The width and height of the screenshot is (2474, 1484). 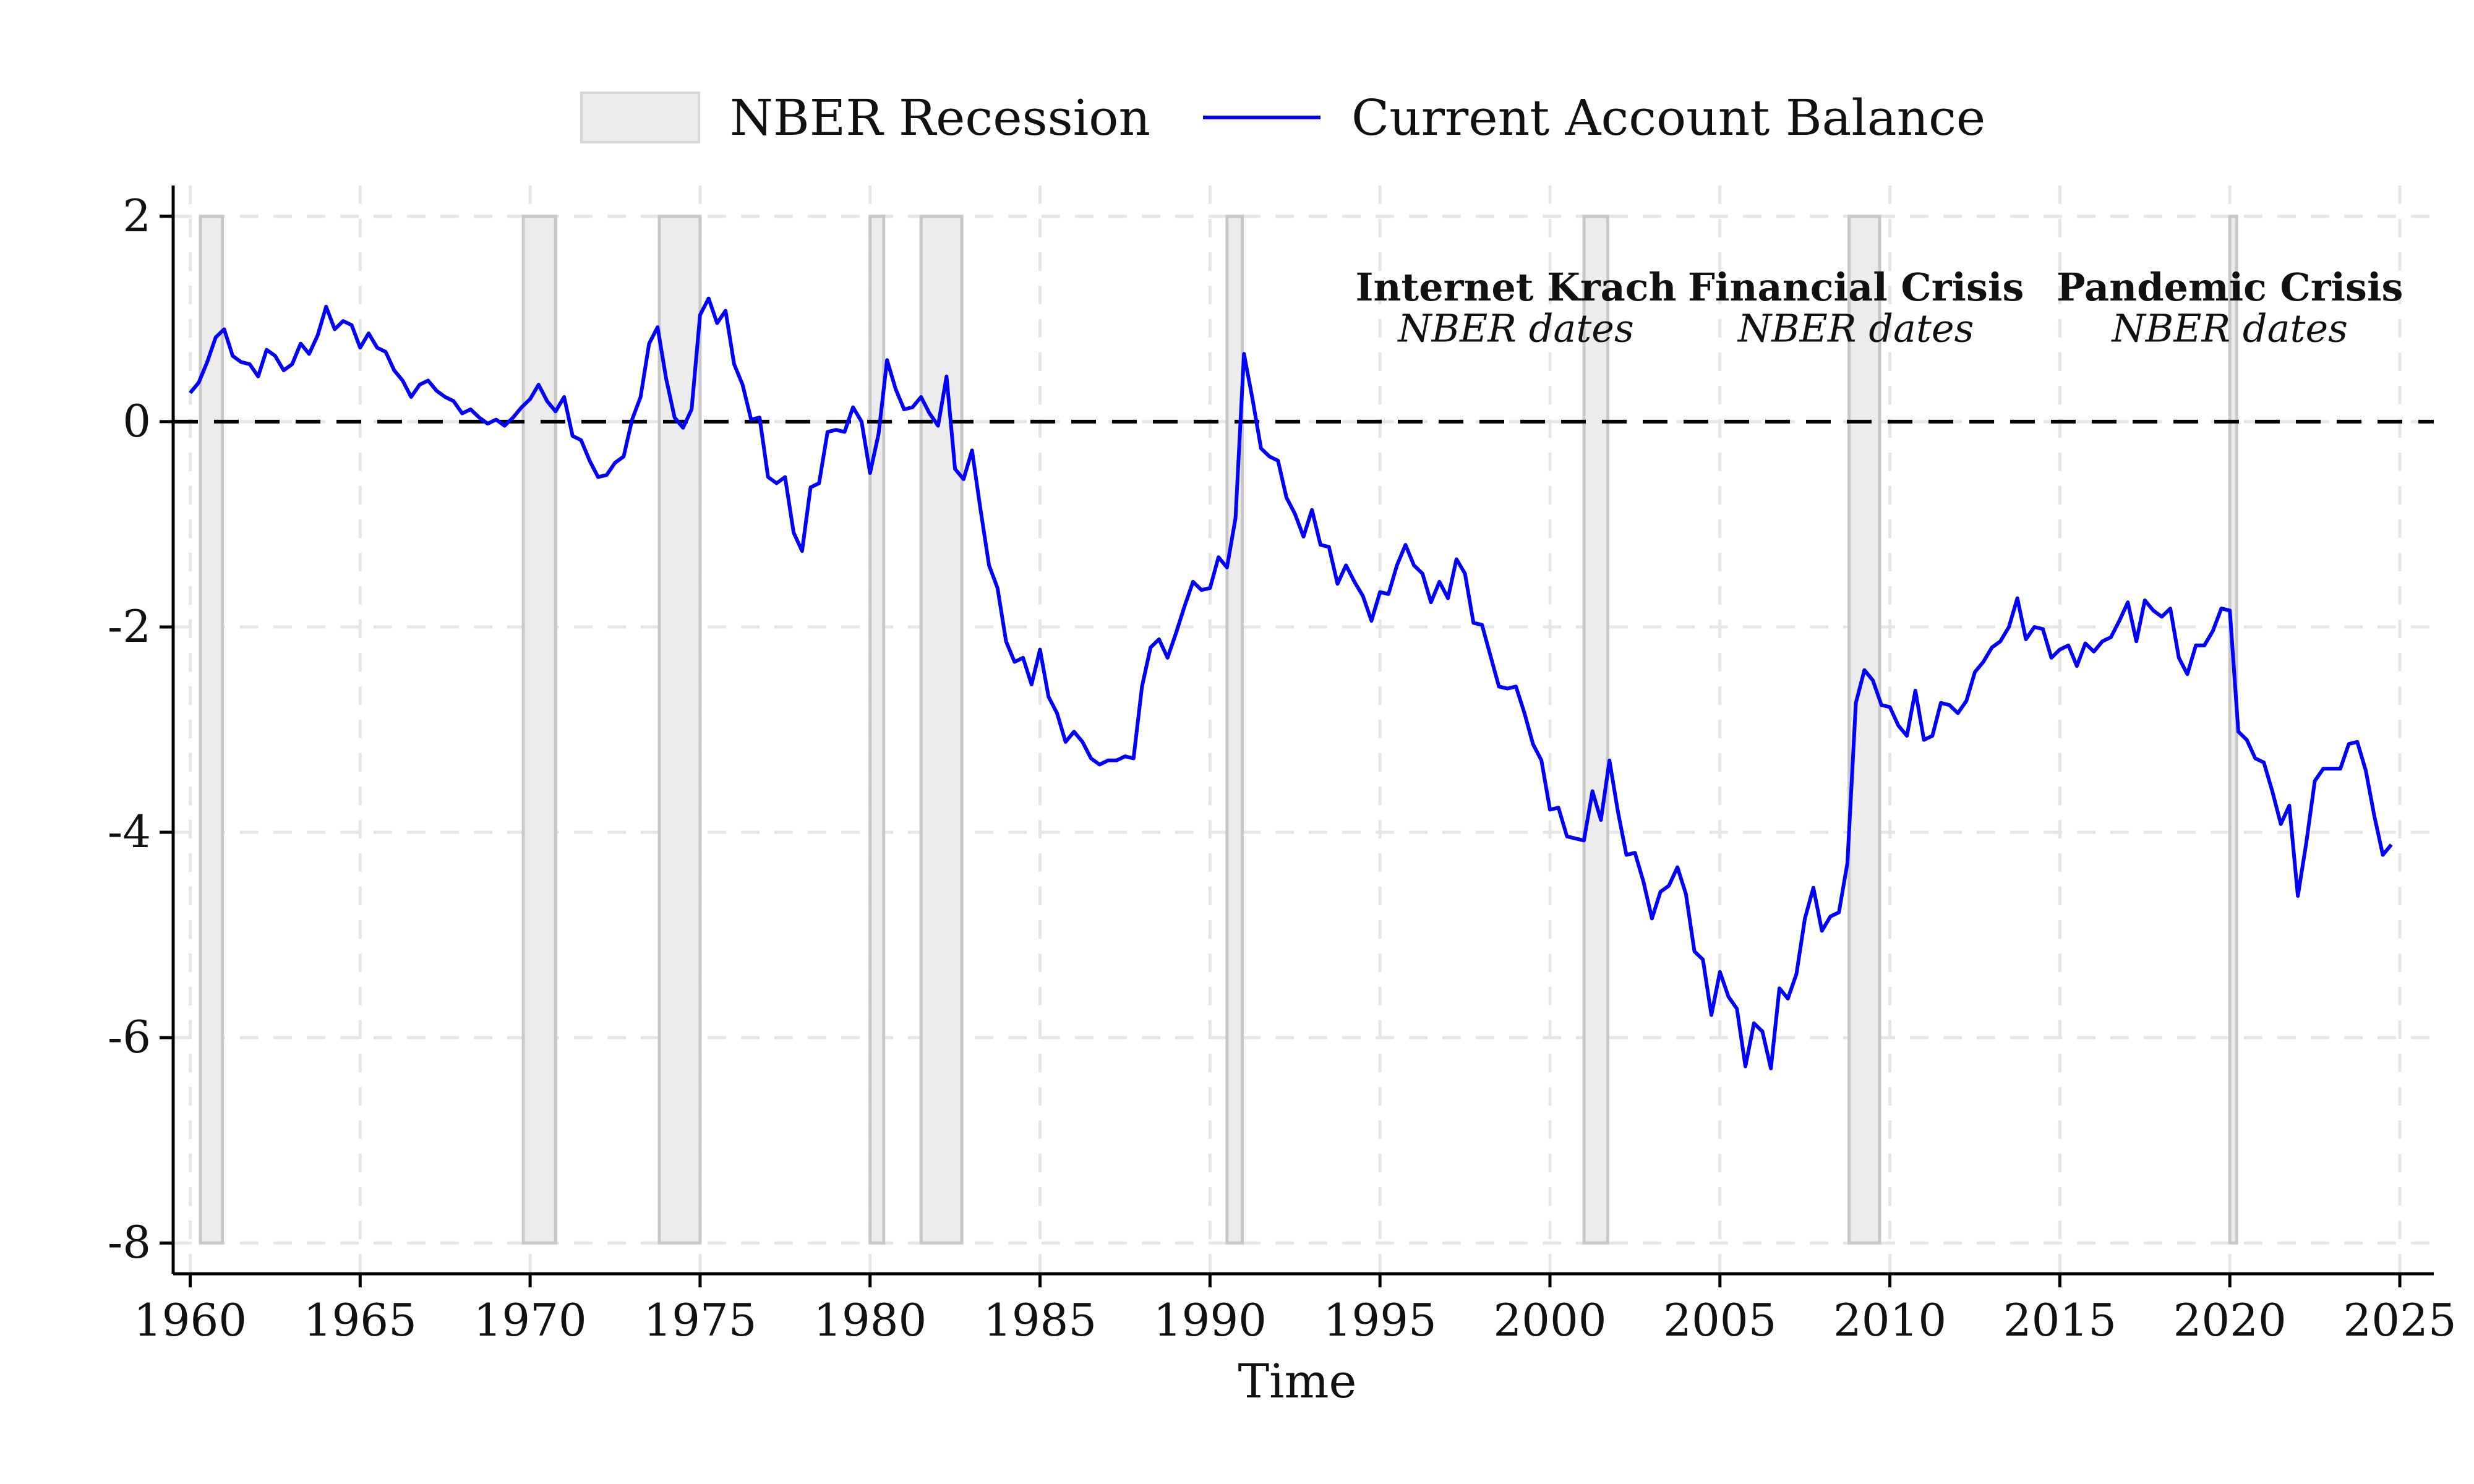 I want to click on legend: NBER Recession Current Account Balance, so click(x=1282, y=118).